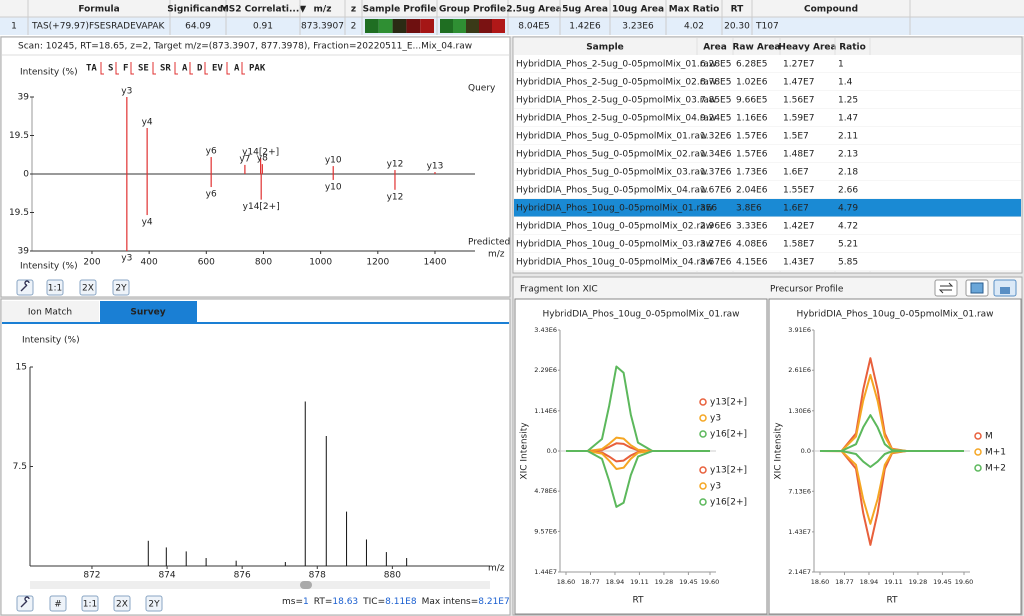 This screenshot has width=1024, height=616. I want to click on x-tick-label: 18.60, so click(566, 582).